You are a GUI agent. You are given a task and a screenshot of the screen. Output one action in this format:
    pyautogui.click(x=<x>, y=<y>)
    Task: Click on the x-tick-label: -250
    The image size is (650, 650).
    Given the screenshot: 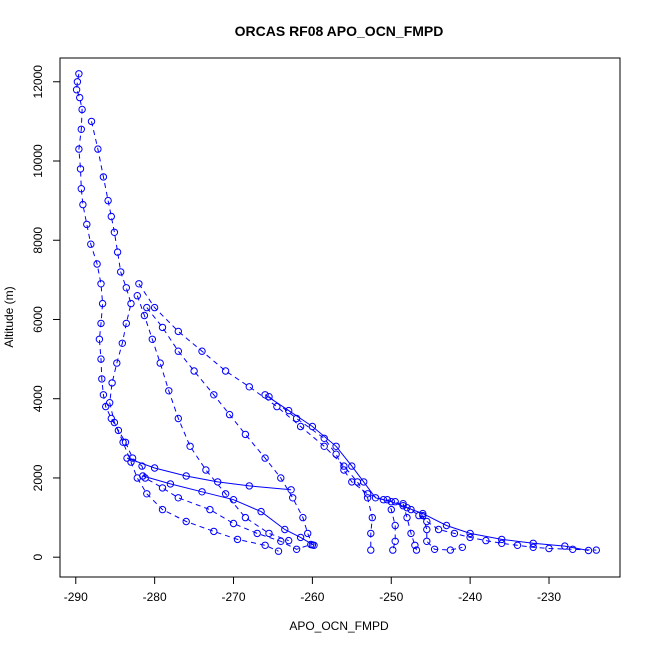 What is the action you would take?
    pyautogui.click(x=391, y=597)
    